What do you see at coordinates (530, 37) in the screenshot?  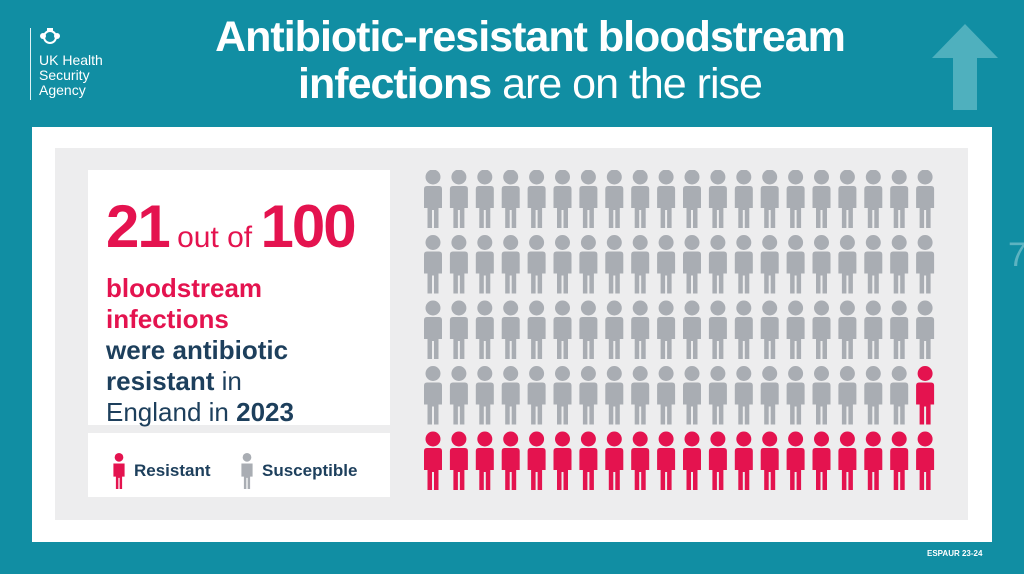 I see `title-line-1: Antibiotic-resistant bloodstream` at bounding box center [530, 37].